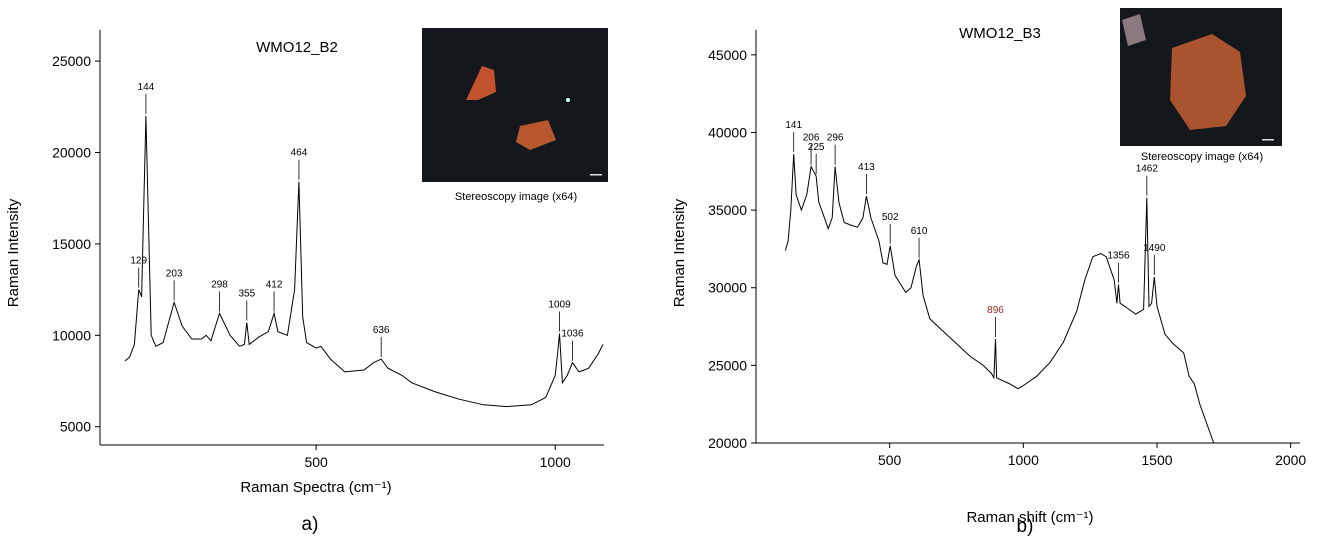 The height and width of the screenshot is (549, 1320). Describe the element at coordinates (919, 231) in the screenshot. I see `peak-label: 610` at that location.